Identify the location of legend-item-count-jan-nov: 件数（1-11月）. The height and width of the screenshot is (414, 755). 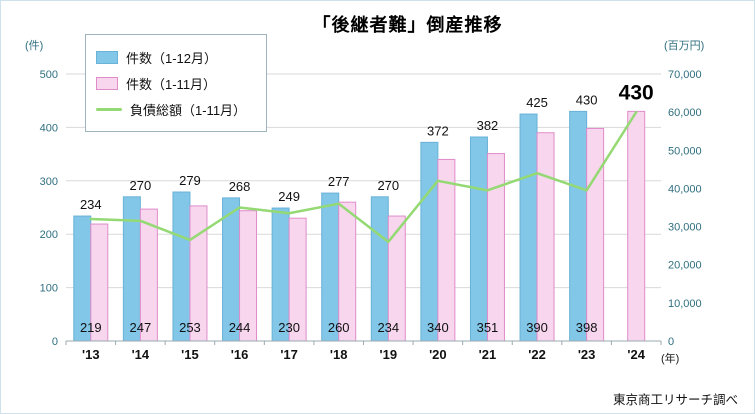
(176, 83).